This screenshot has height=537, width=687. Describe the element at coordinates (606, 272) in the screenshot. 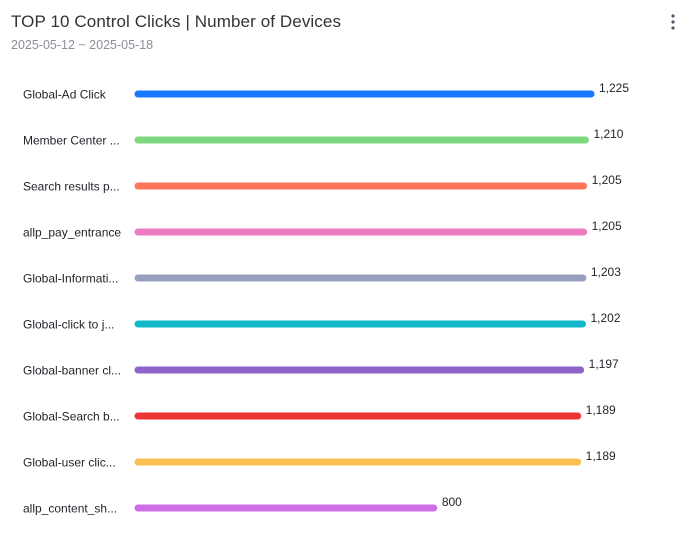

I see `value-label: 1,203` at that location.